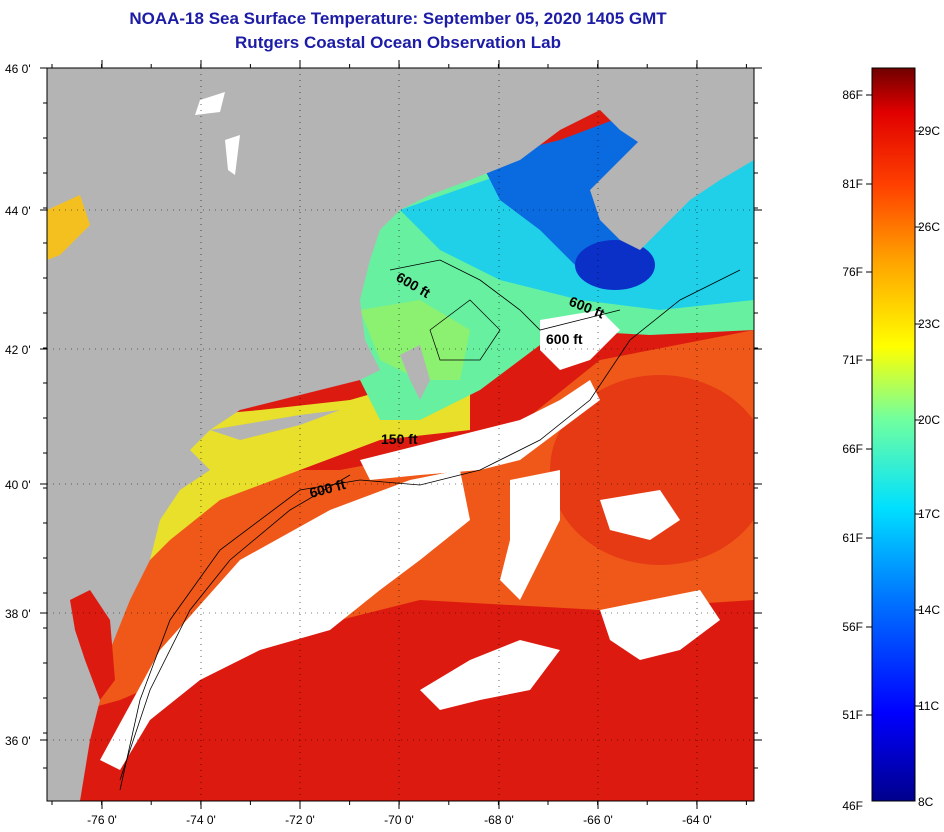 The height and width of the screenshot is (832, 944). I want to click on colorbar-c-label: 20C, so click(929, 420).